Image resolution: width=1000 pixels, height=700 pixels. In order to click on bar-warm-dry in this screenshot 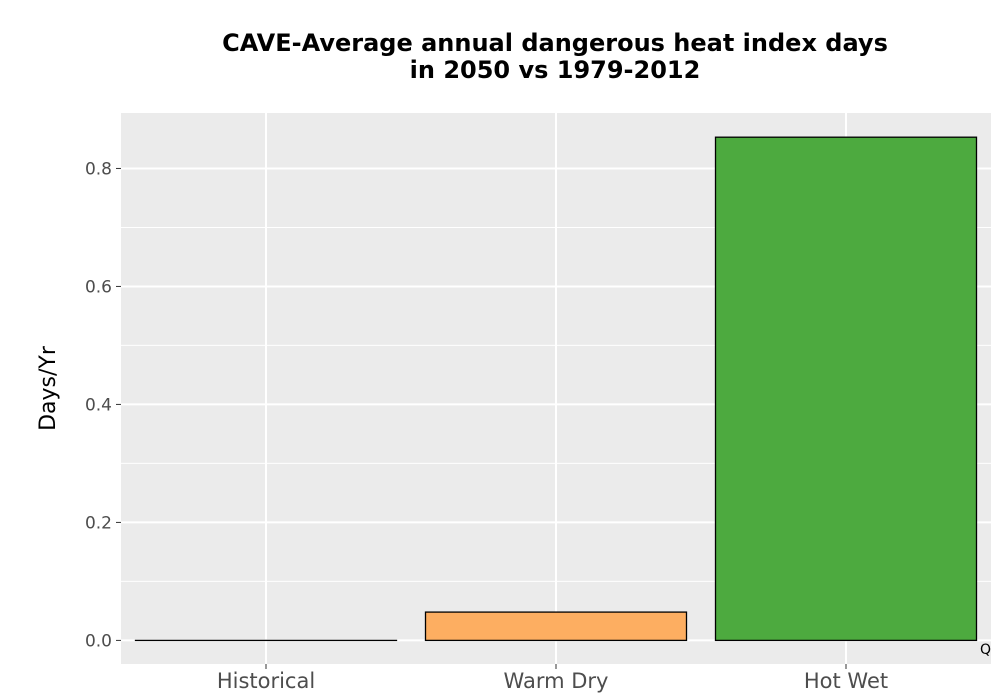, I will do `click(556, 626)`.